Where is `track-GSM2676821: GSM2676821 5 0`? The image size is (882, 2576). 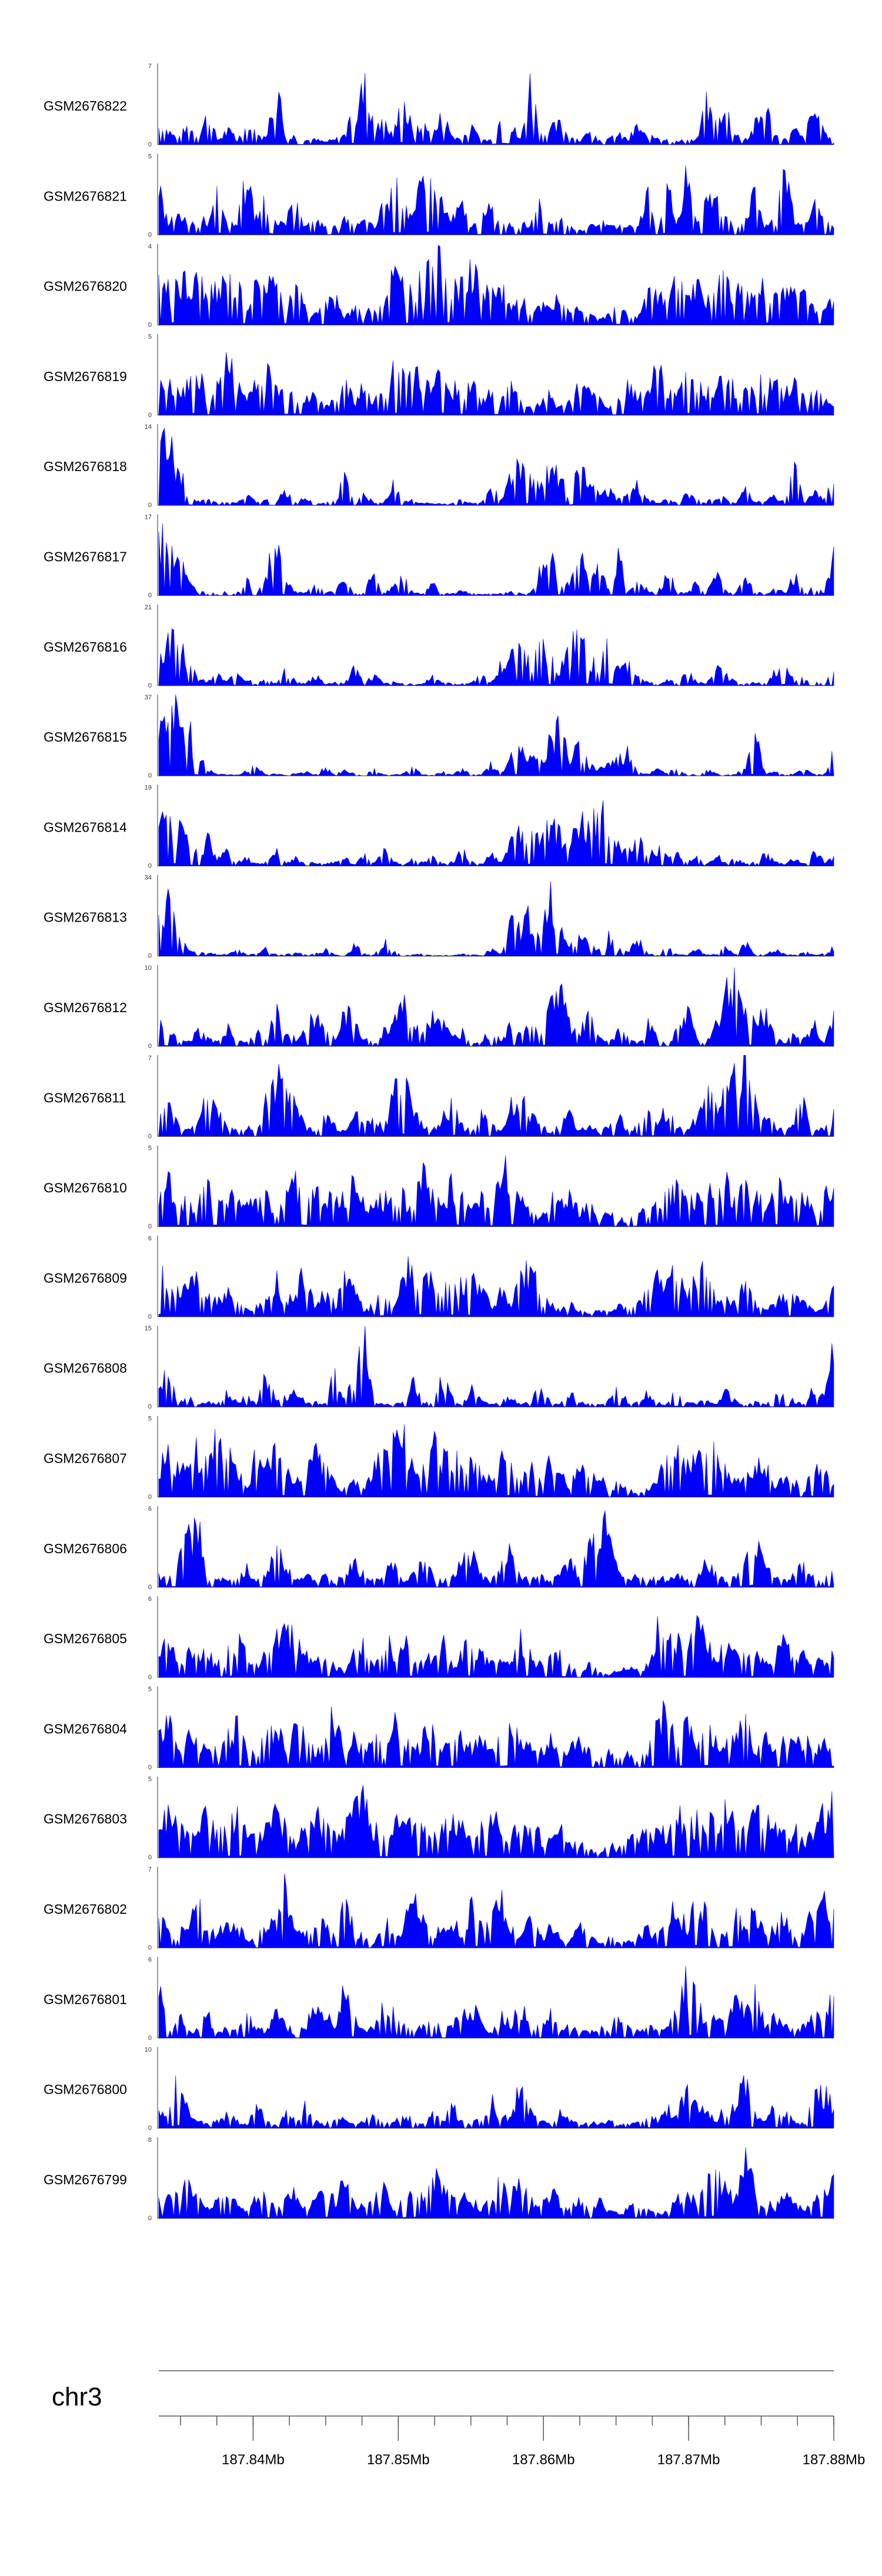 track-GSM2676821: GSM2676821 5 0 is located at coordinates (439, 195).